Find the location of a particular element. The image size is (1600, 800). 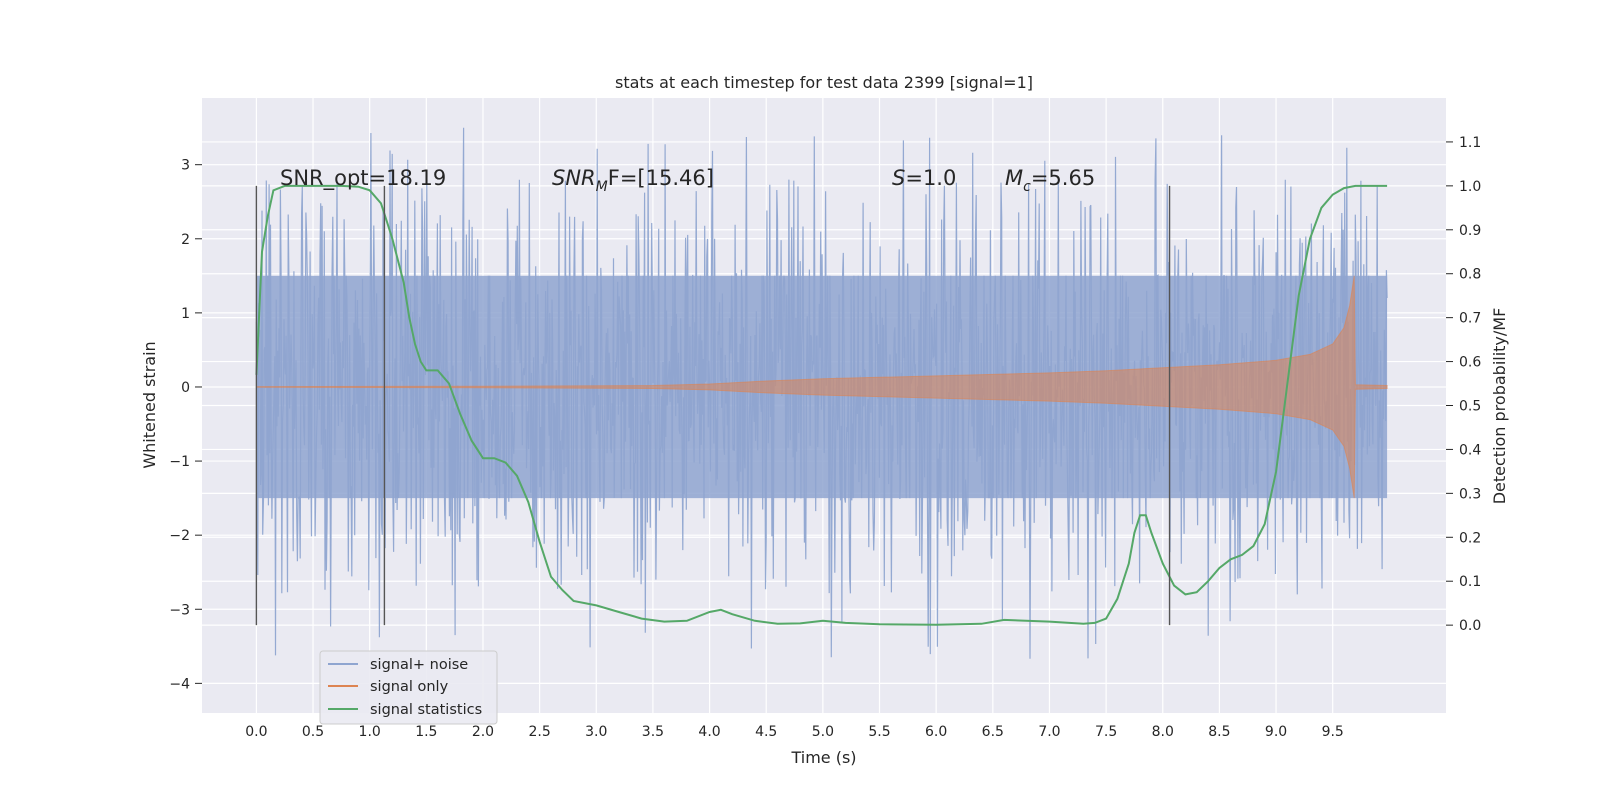

x-tick-label: 0.0 is located at coordinates (256, 732).